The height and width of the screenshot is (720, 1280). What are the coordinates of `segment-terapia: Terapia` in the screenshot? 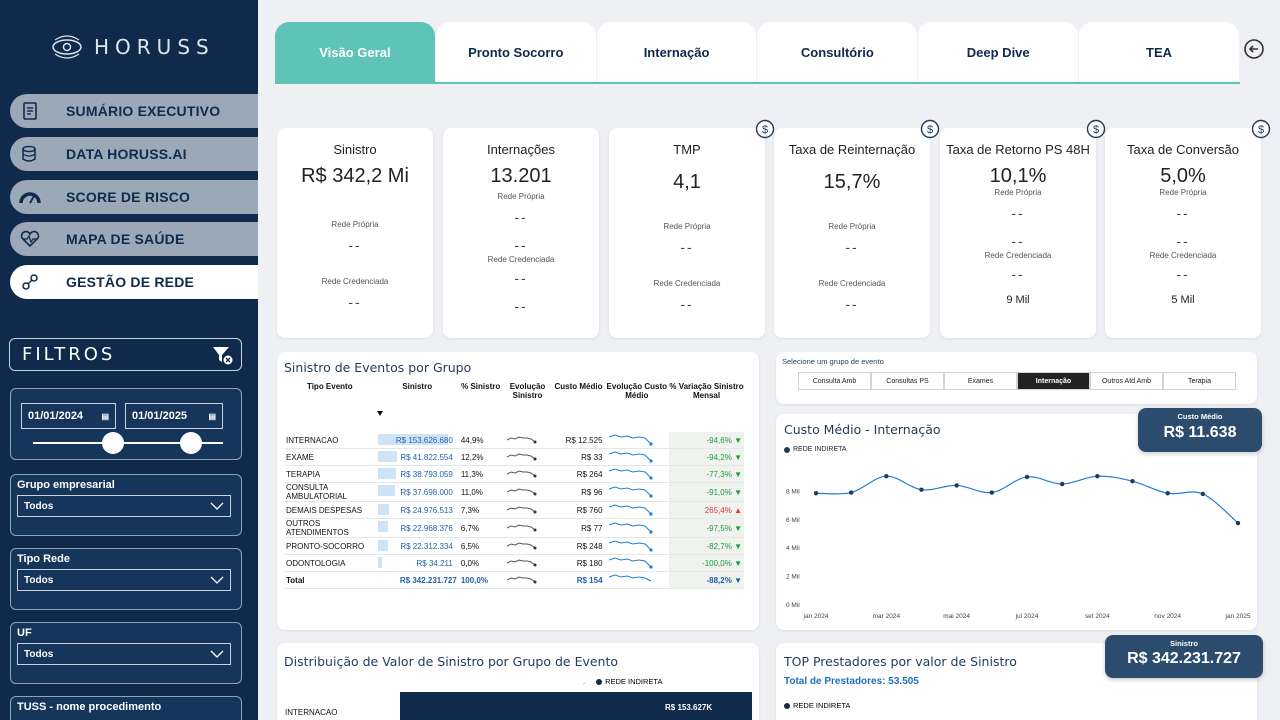 It's located at (1199, 381).